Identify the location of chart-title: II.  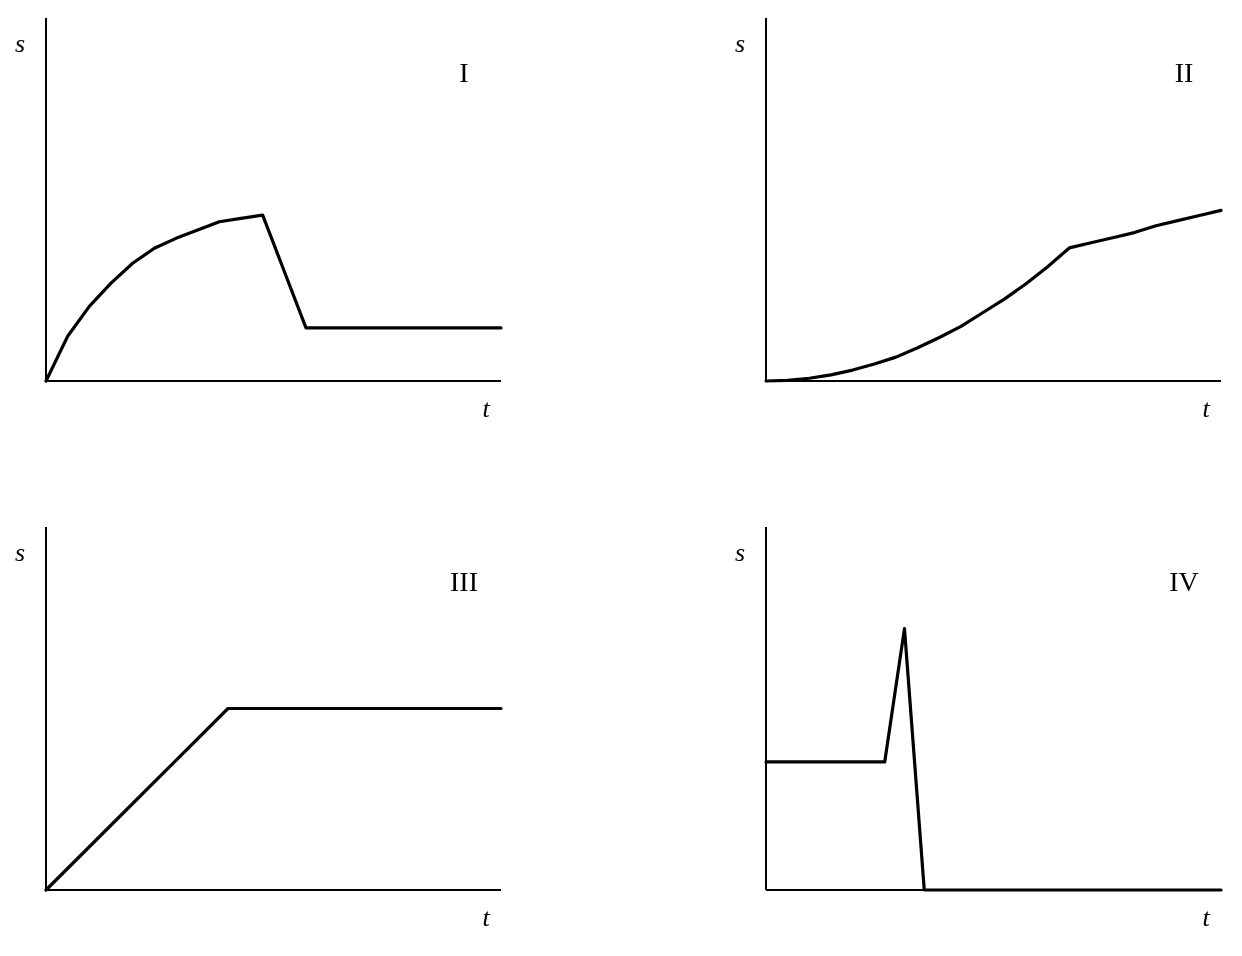
(1184, 72).